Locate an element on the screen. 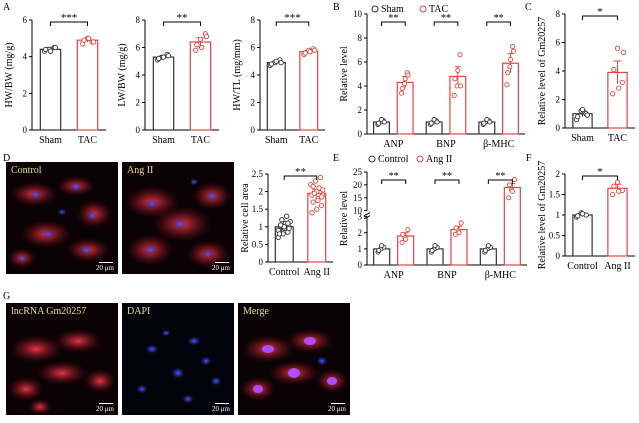 The image size is (639, 423). chart-c-xtick-label: TAC is located at coordinates (618, 138).